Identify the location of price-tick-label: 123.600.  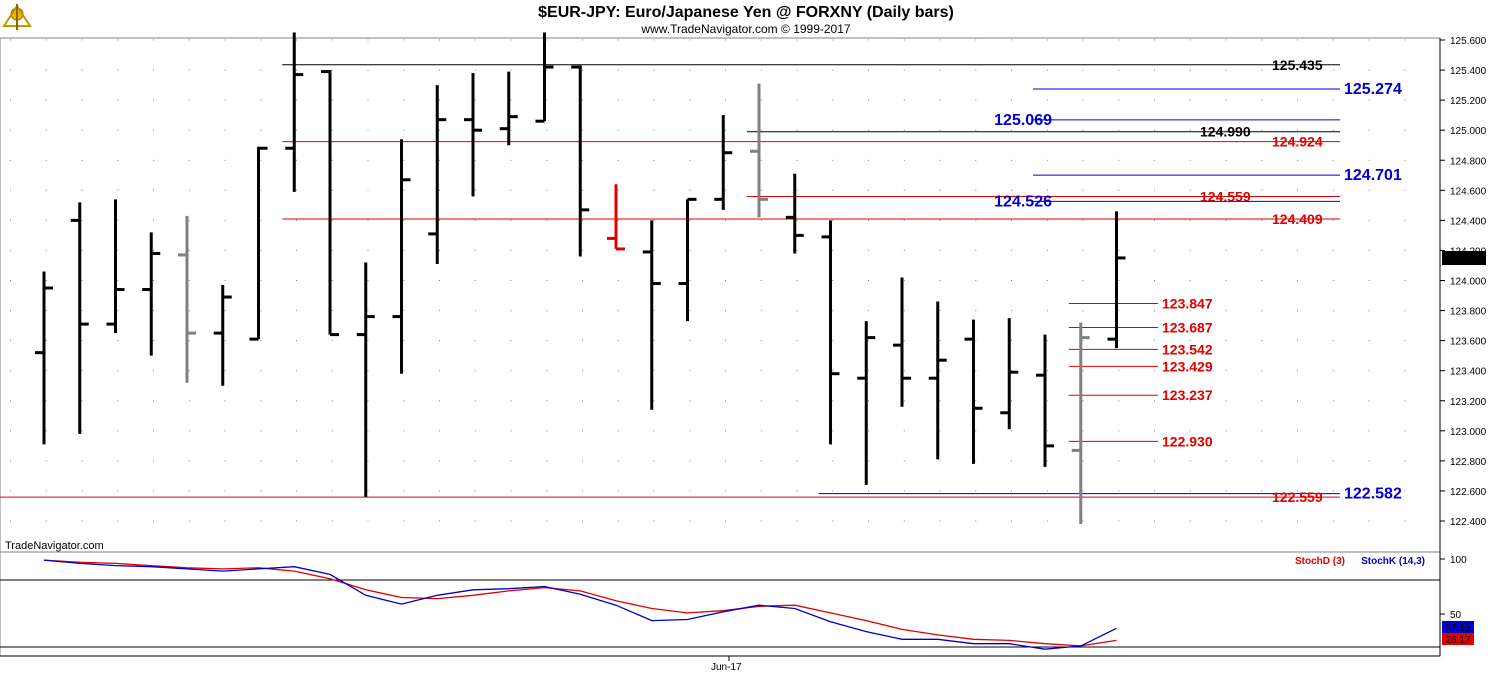
(1468, 342).